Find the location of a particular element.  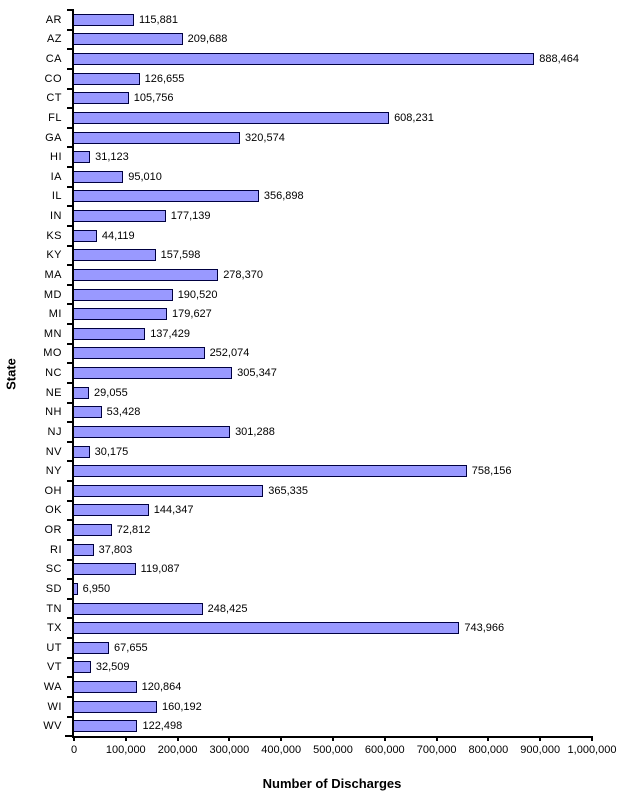

x-tick-label: 200,000 is located at coordinates (177, 750).